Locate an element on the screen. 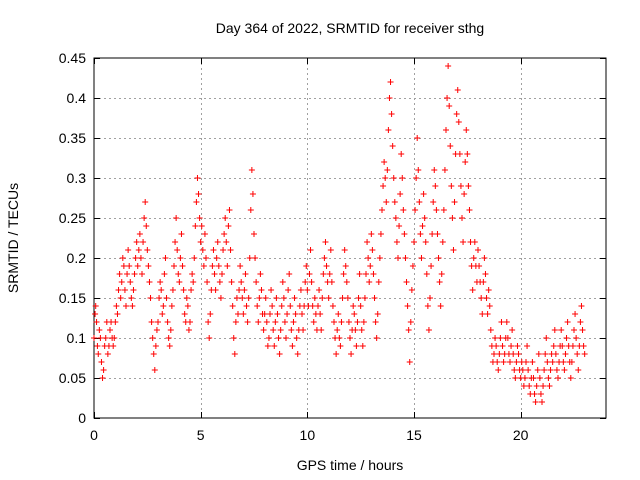  x-tick-label: 0 is located at coordinates (94, 435).